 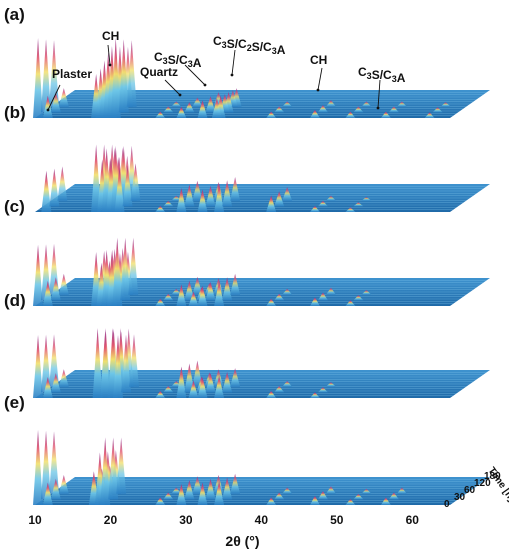 What do you see at coordinates (14, 14) in the screenshot?
I see `panel-label: (a)` at bounding box center [14, 14].